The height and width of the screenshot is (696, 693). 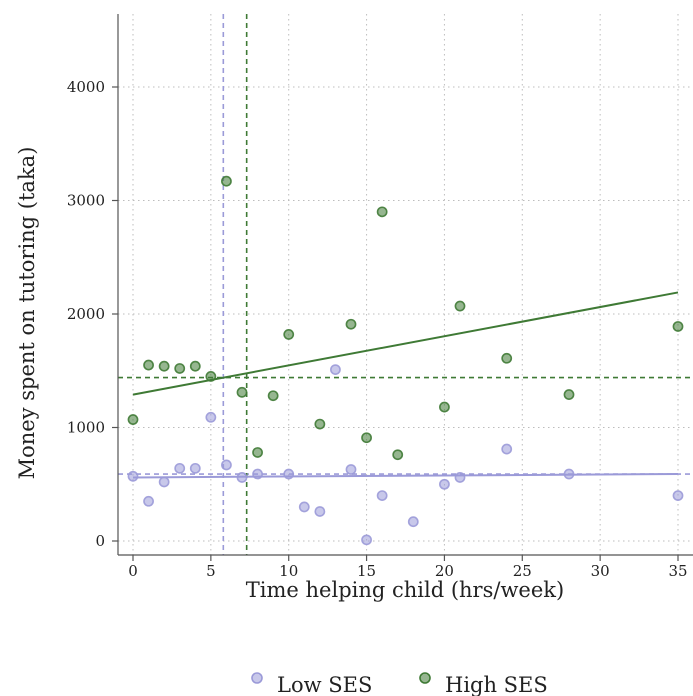 I want to click on x-tick-label: 10, so click(x=288, y=571).